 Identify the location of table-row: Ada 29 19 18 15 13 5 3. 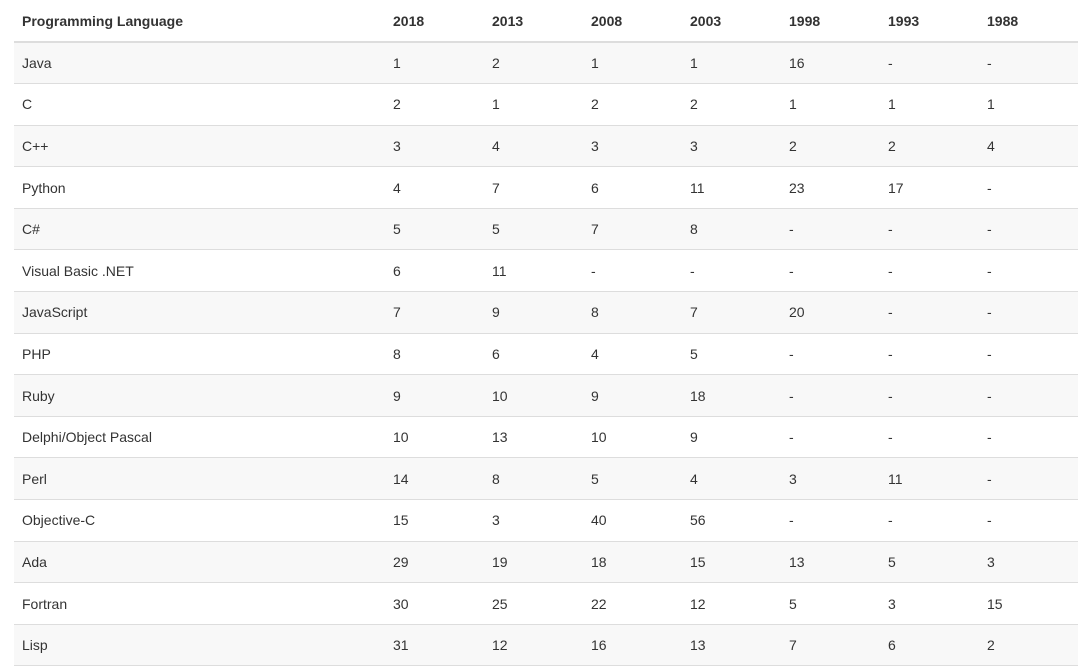
(546, 561).